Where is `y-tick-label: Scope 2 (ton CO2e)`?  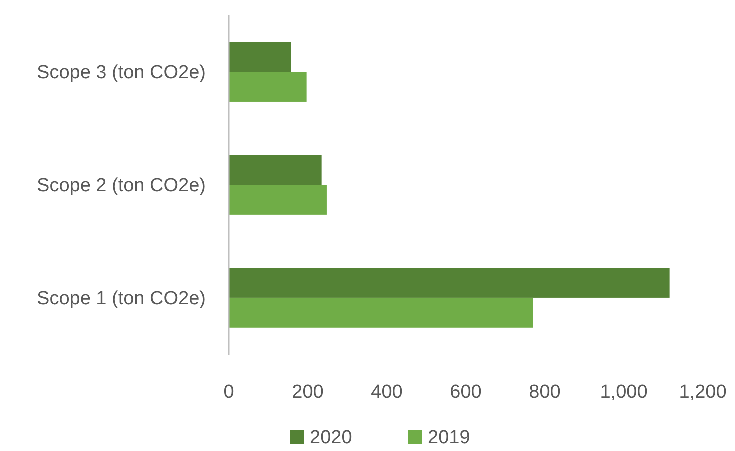 y-tick-label: Scope 2 (ton CO2e) is located at coordinates (121, 186).